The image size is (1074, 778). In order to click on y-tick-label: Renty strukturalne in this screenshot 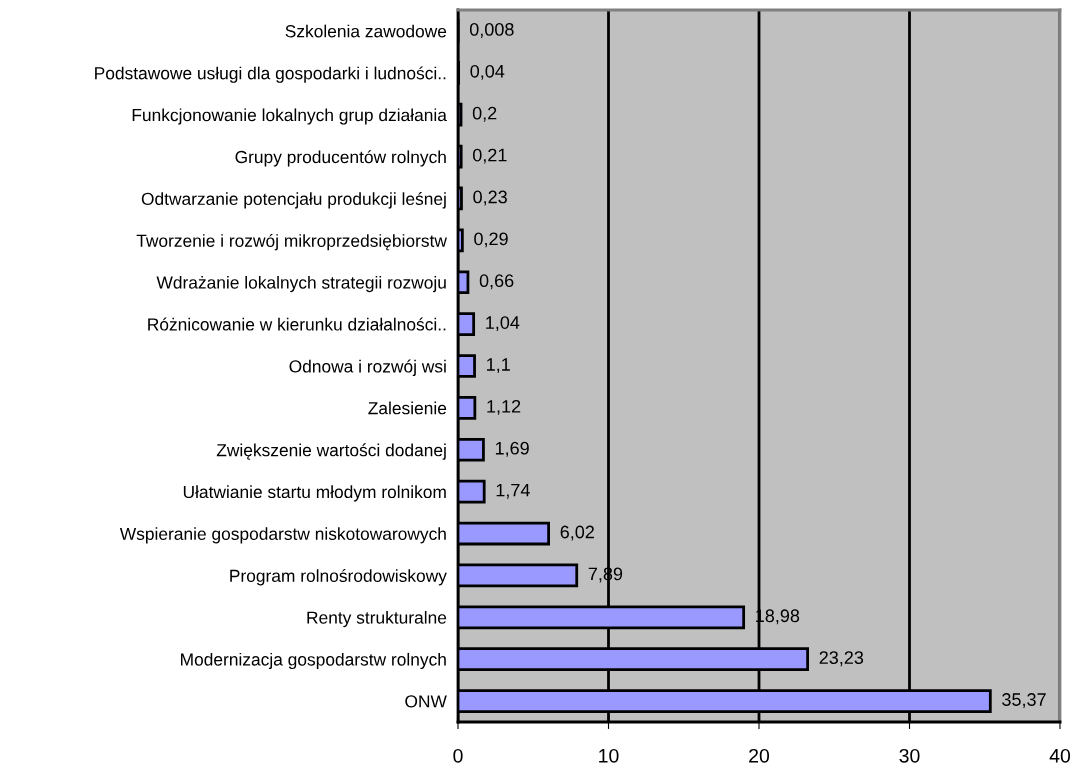, I will do `click(377, 619)`.